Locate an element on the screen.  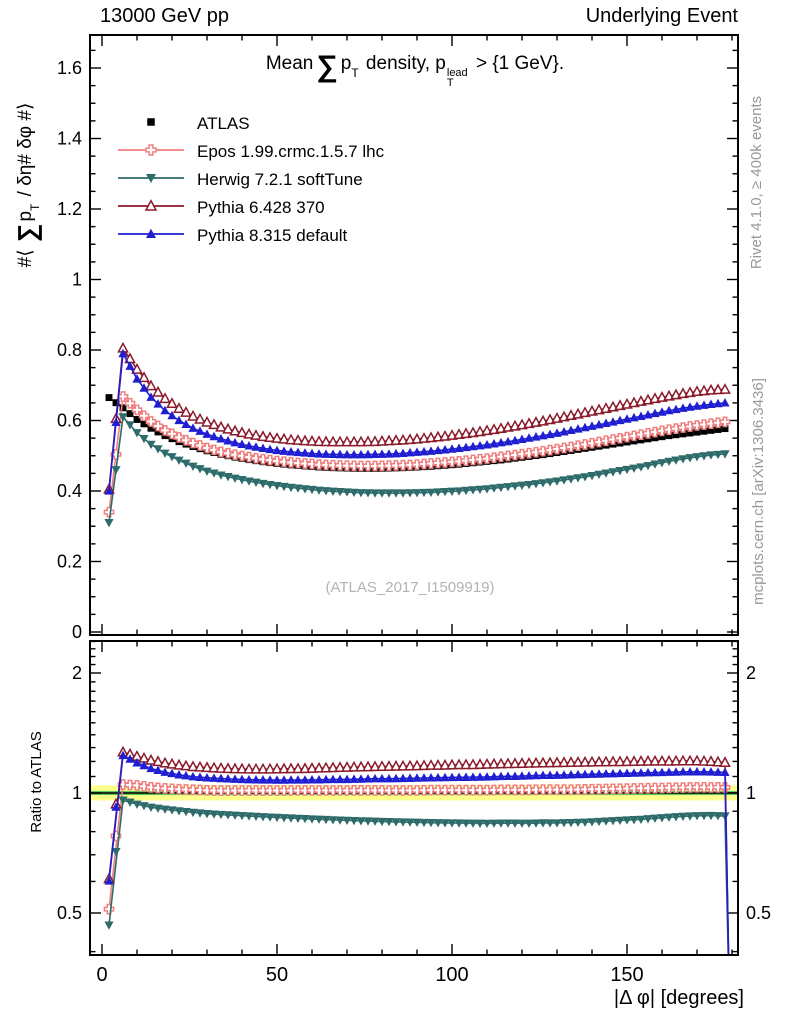
svg-text: 0.2 is located at coordinates (69, 562).